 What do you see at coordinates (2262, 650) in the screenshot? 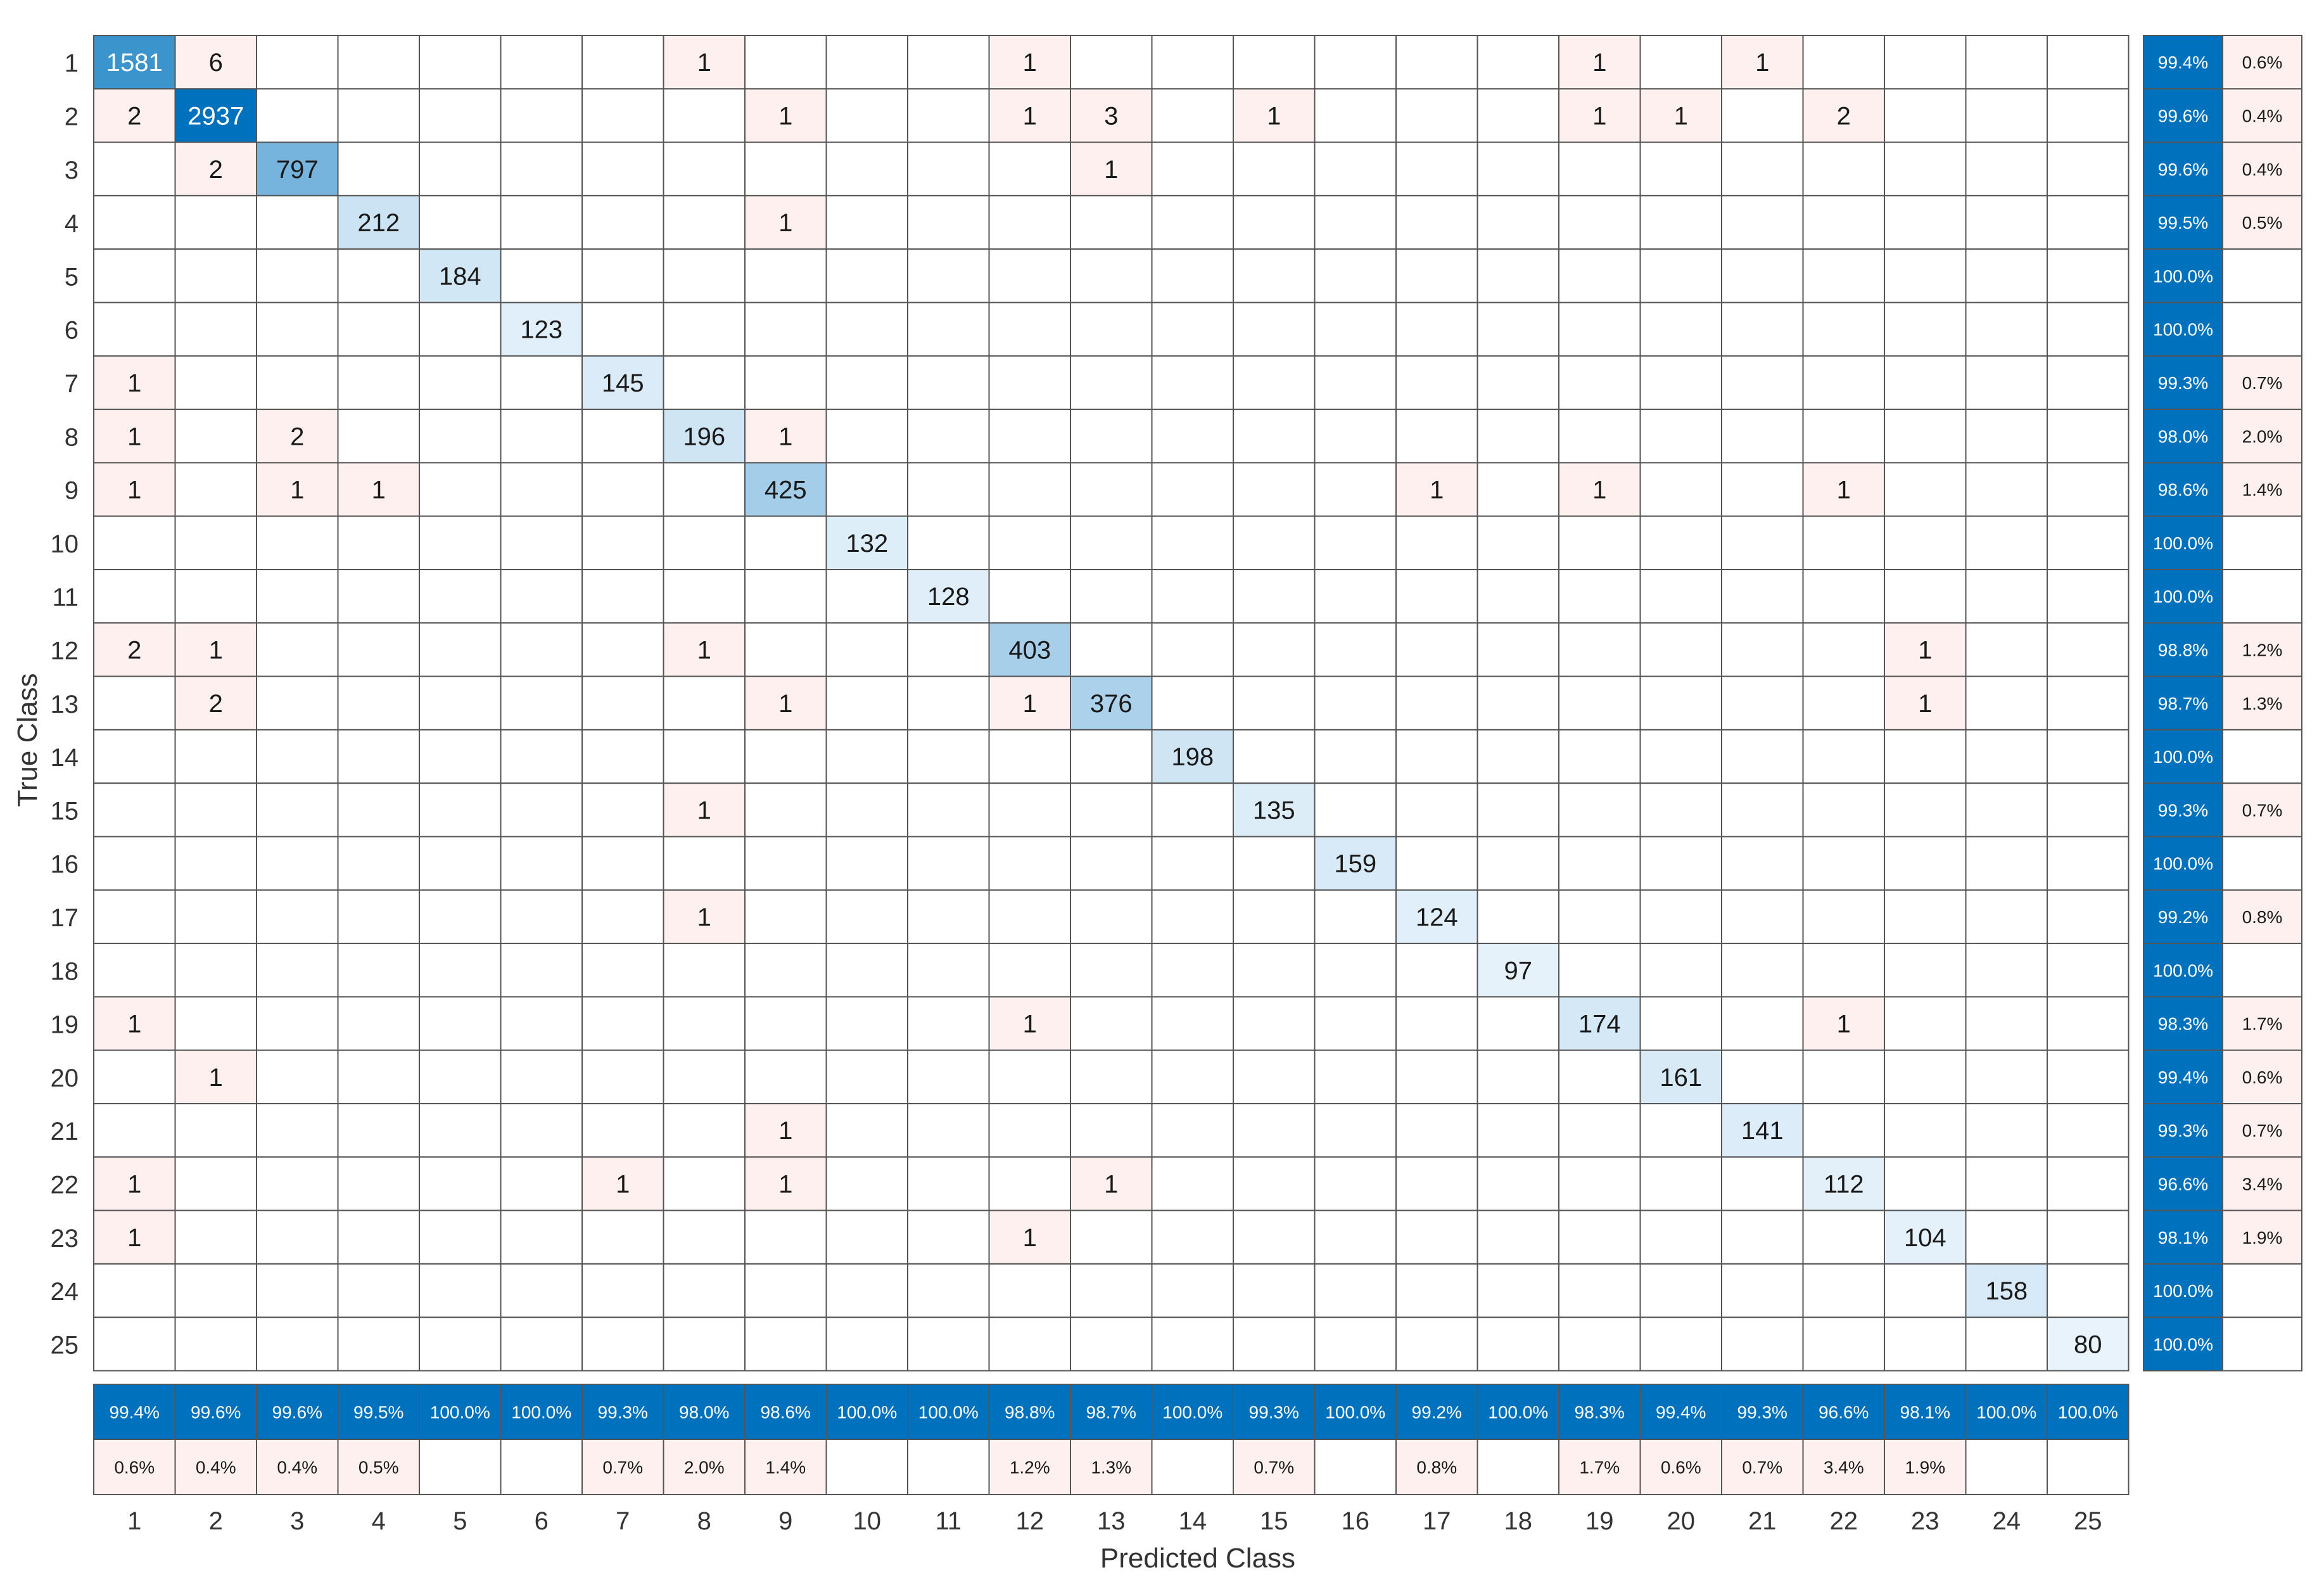
I see `row-incorrect-label: 1.2%` at bounding box center [2262, 650].